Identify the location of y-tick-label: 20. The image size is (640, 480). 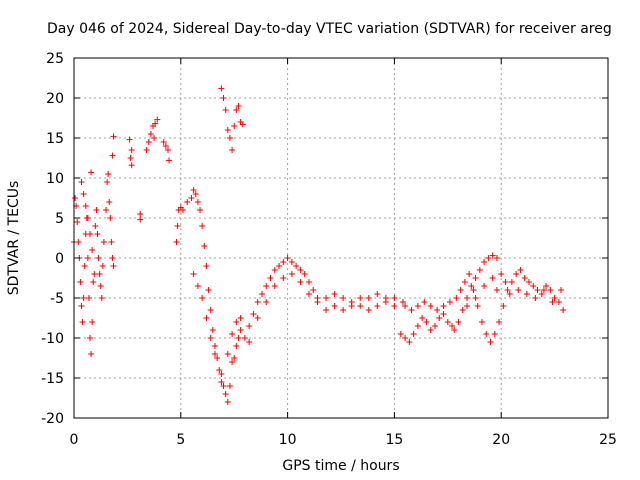
(55, 99).